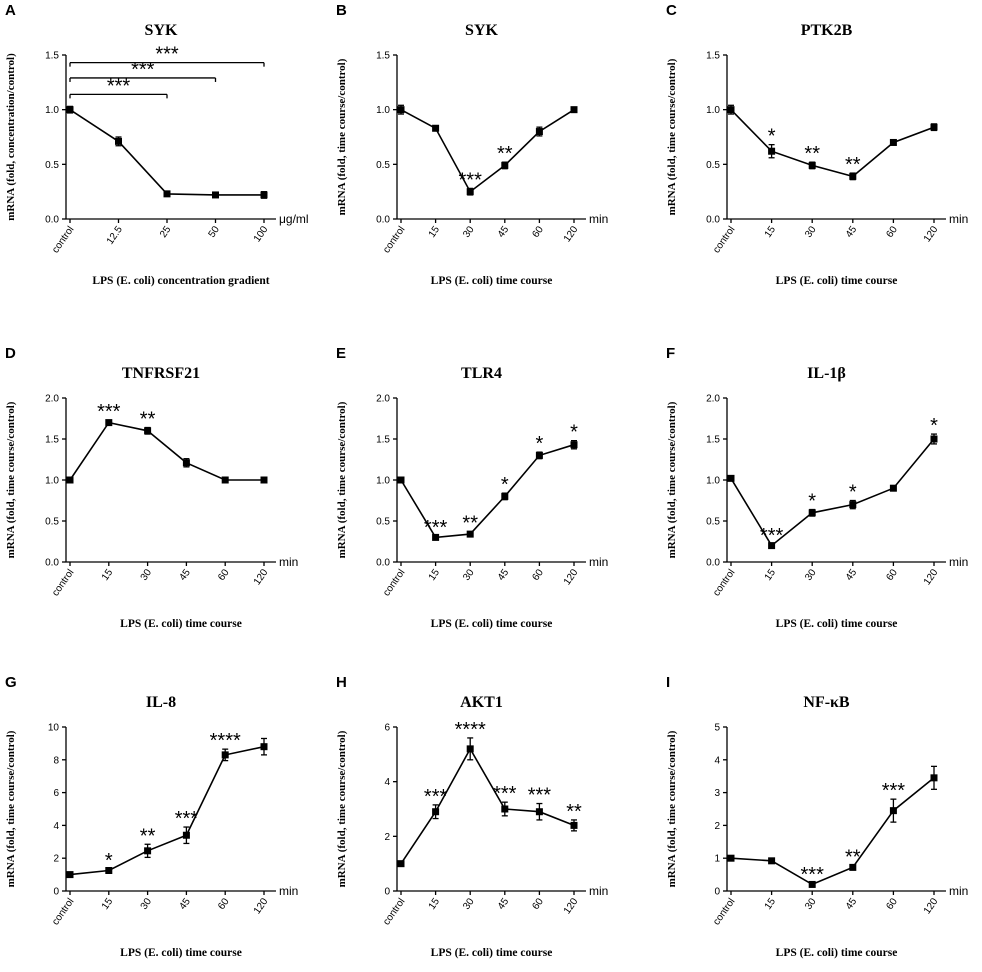  What do you see at coordinates (481, 702) in the screenshot?
I see `panel-title: AKT1` at bounding box center [481, 702].